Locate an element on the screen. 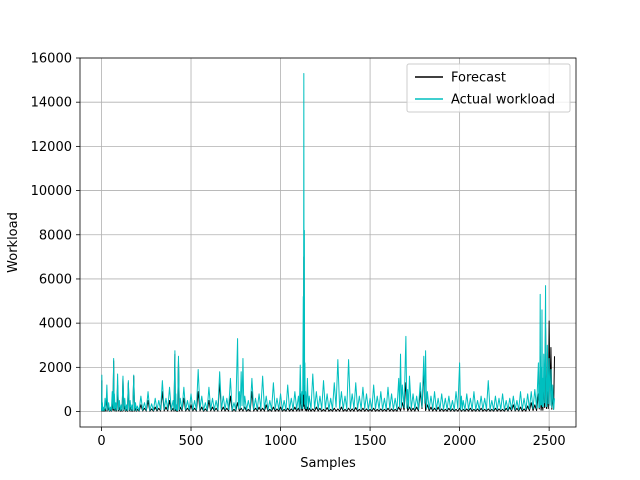 This screenshot has width=640, height=480. x-tick-label: 0 is located at coordinates (101, 441).